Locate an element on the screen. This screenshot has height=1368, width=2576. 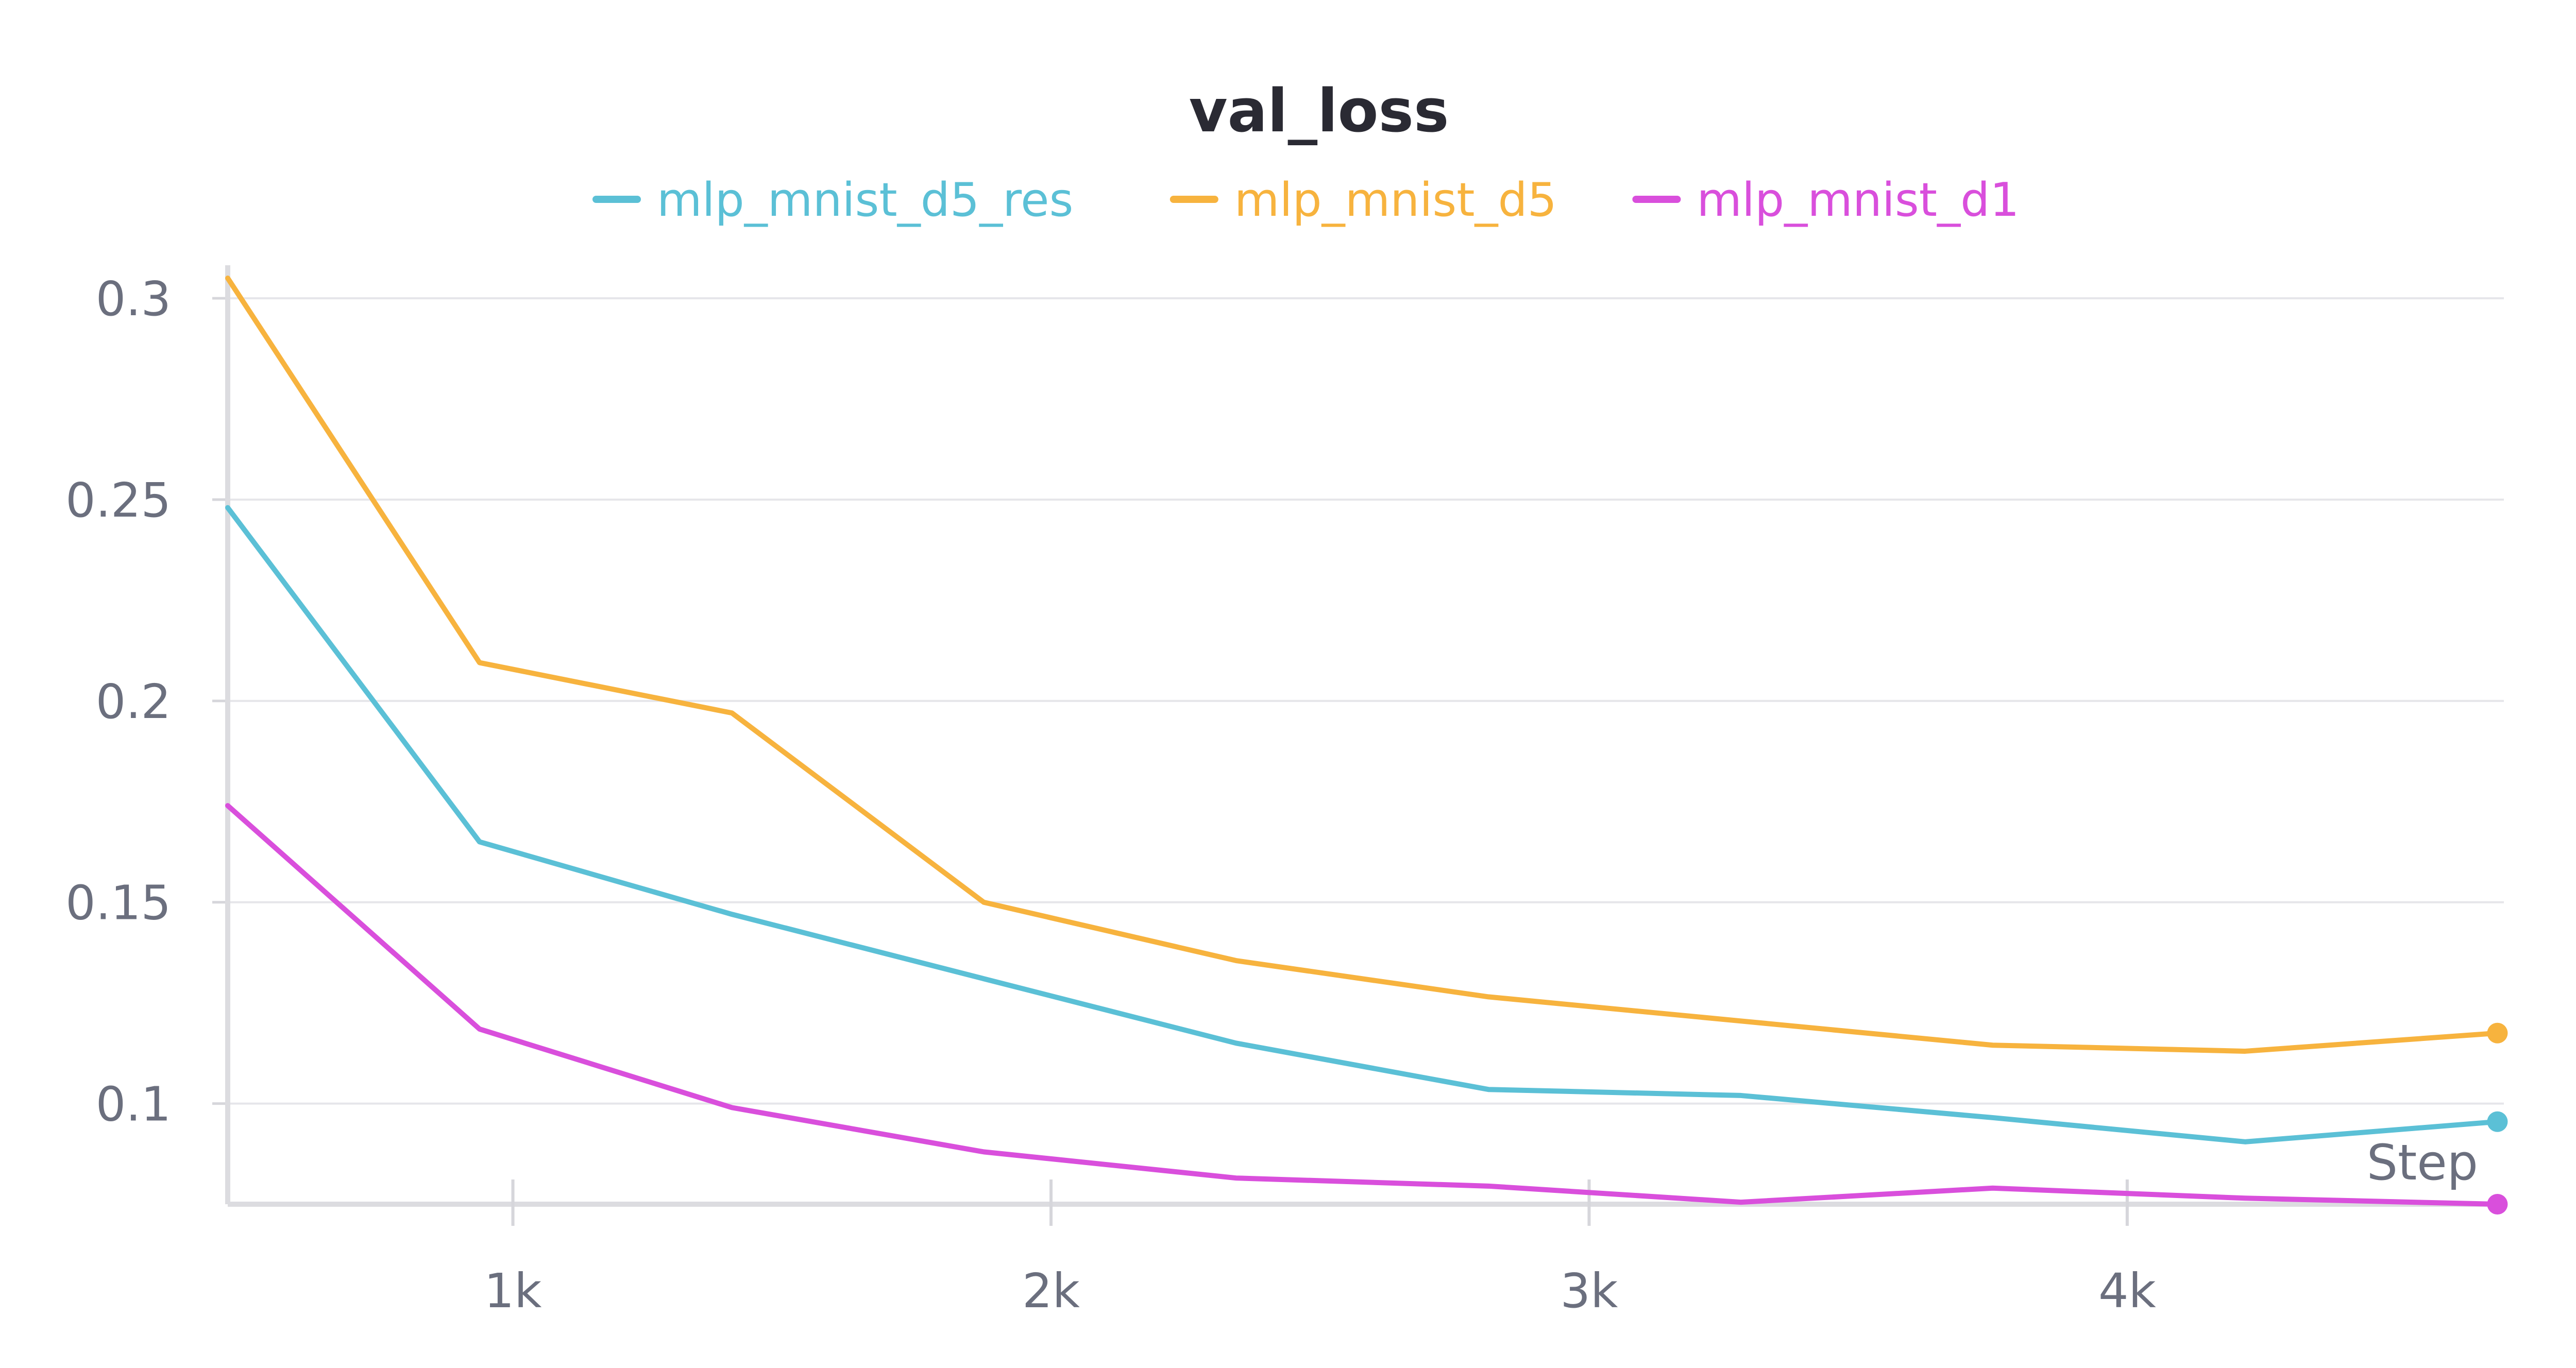
legend-label: mlp_mnist_d1 is located at coordinates (1858, 200).